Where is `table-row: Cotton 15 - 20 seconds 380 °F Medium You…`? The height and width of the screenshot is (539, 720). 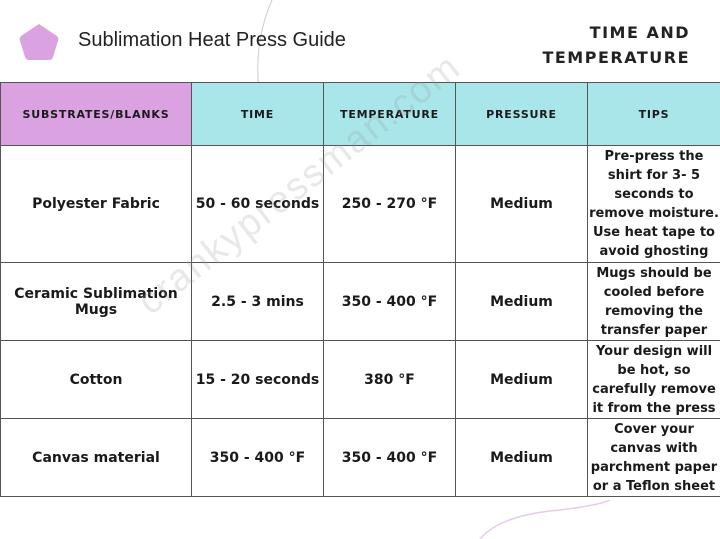 table-row: Cotton 15 - 20 seconds 380 °F Medium You… is located at coordinates (360, 379).